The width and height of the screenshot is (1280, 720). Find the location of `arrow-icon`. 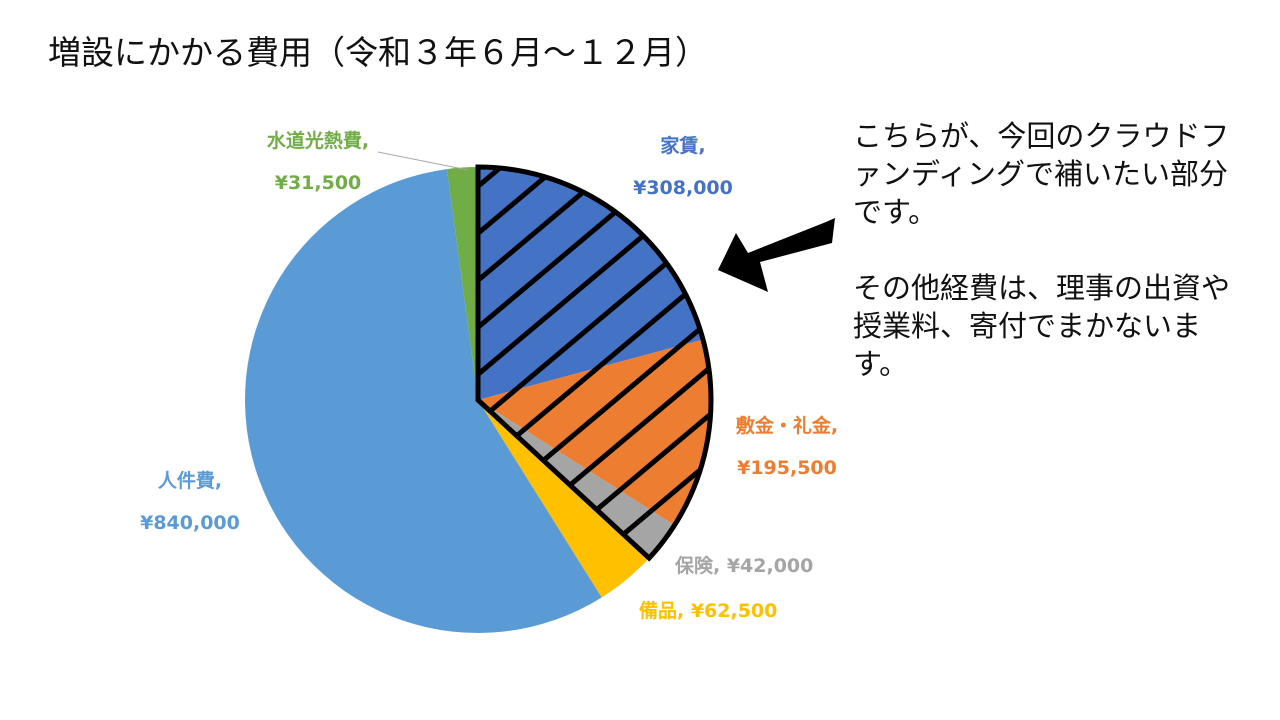

arrow-icon is located at coordinates (776, 255).